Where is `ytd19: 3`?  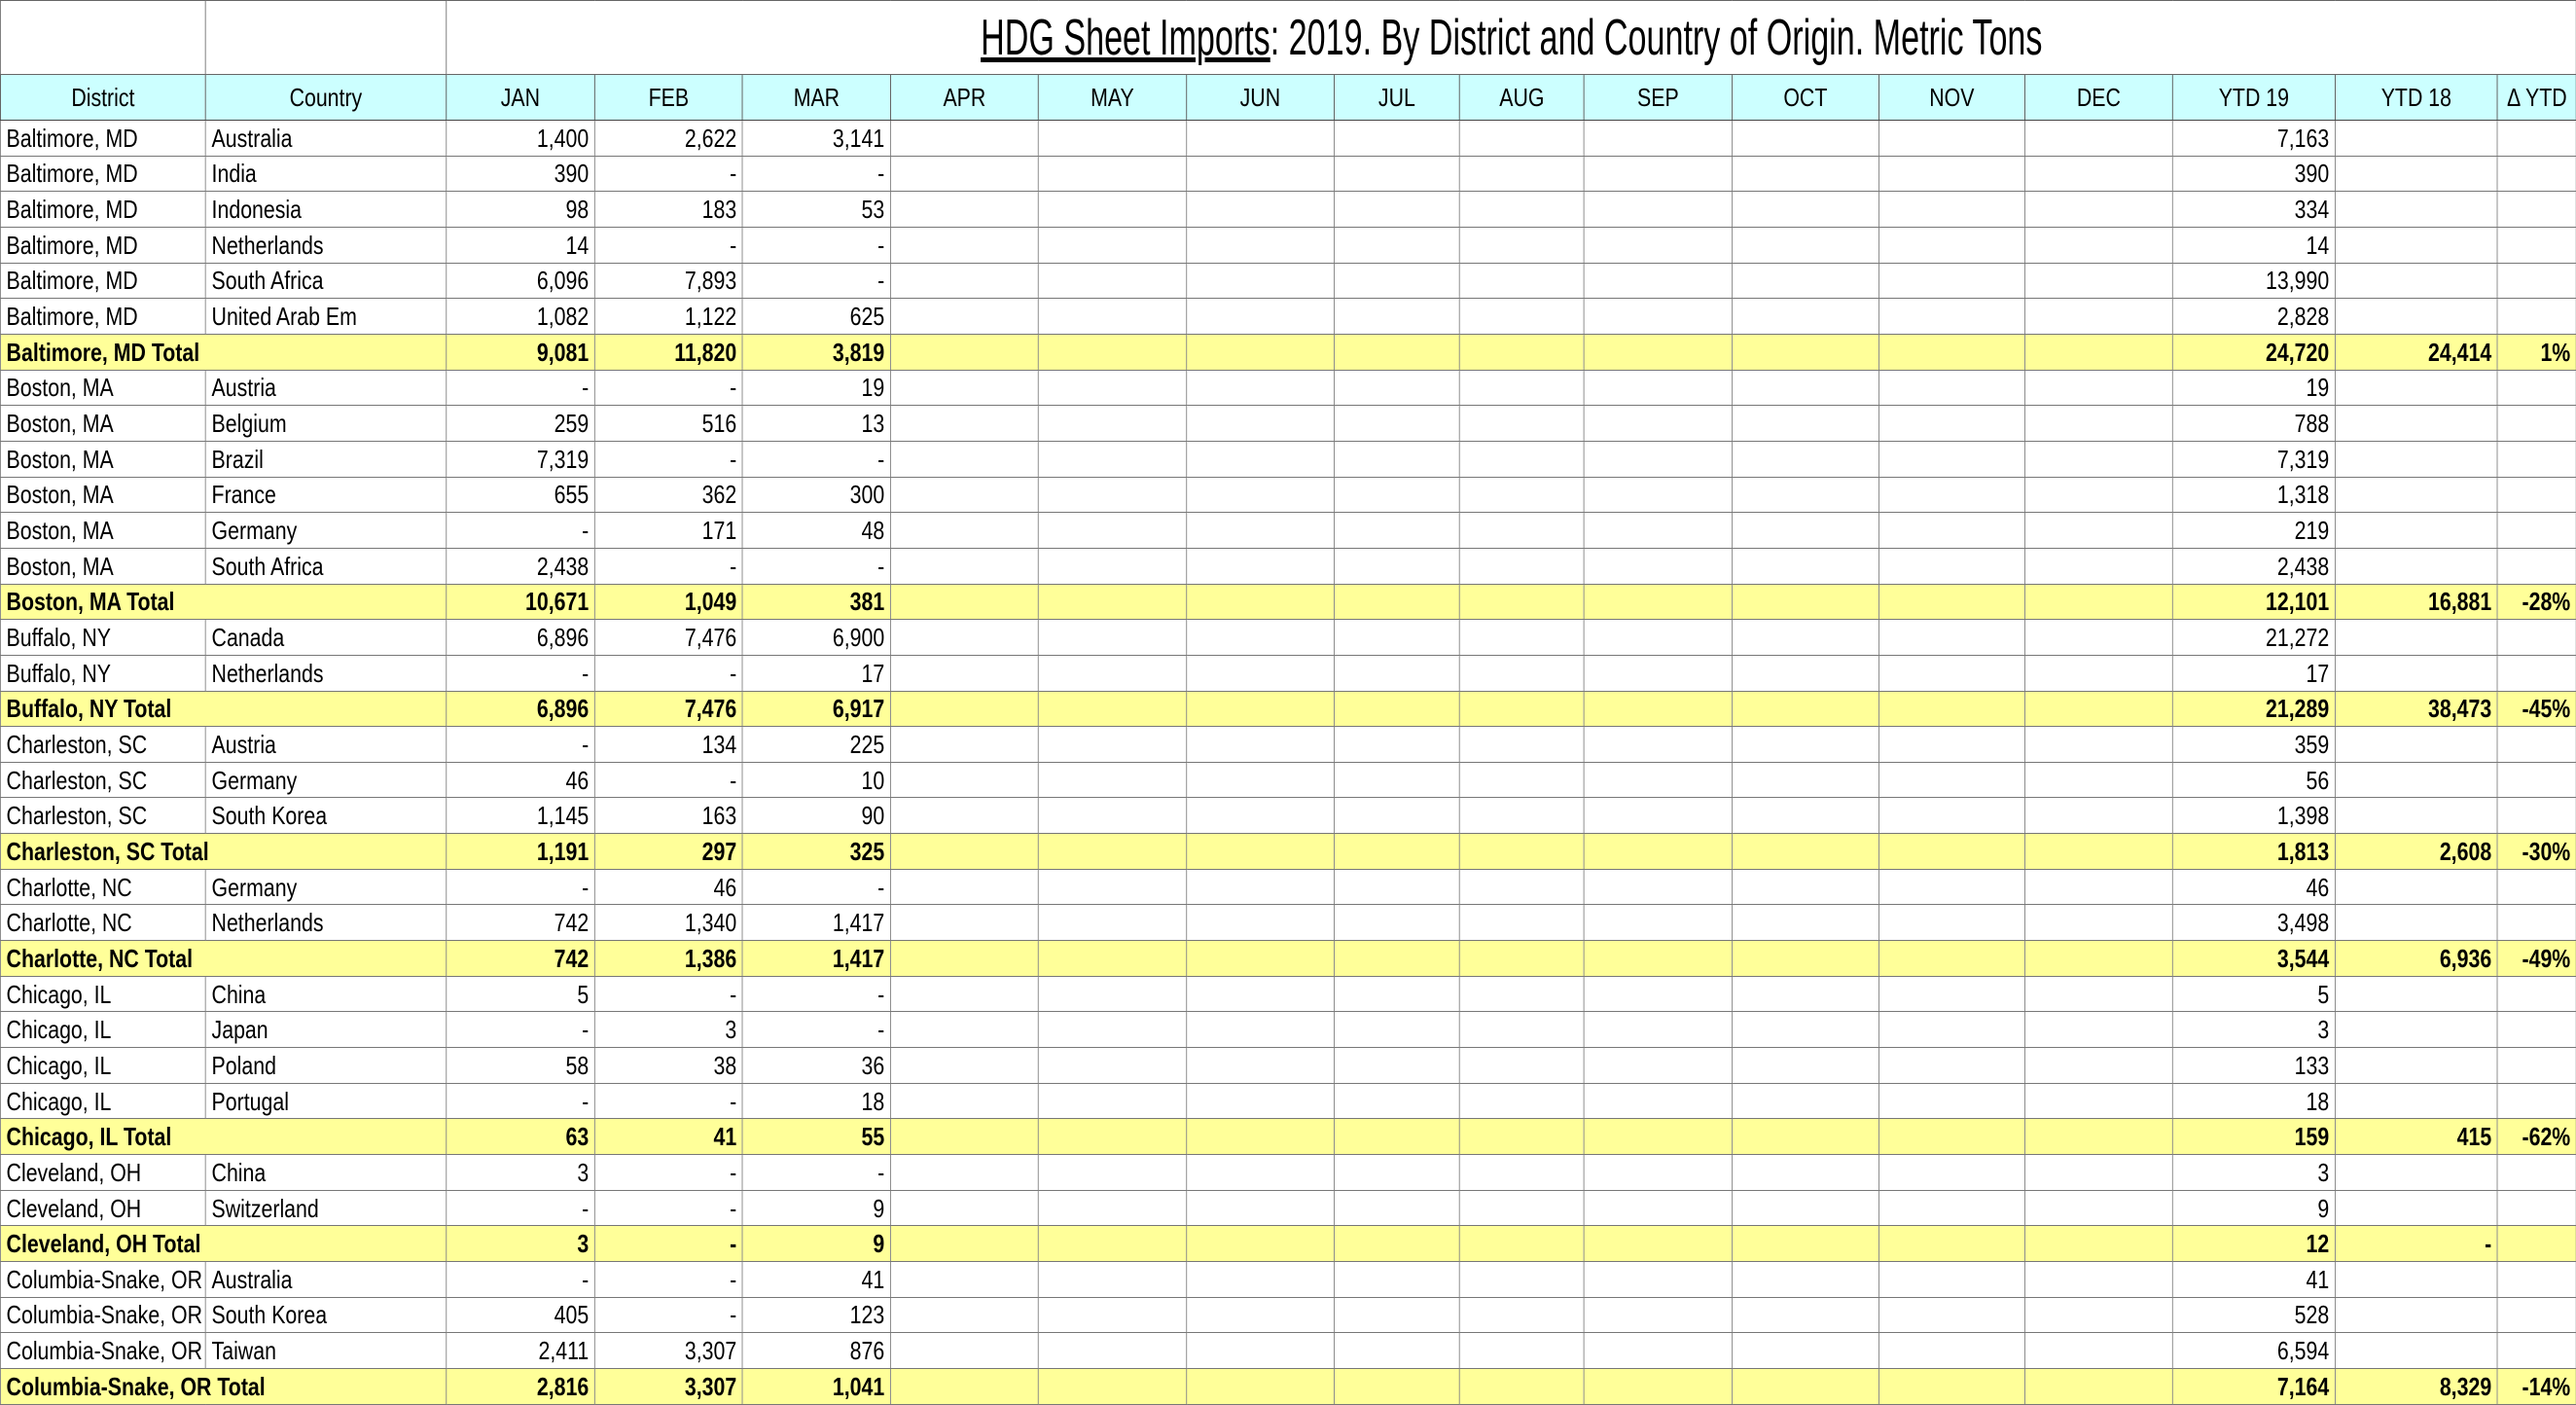 ytd19: 3 is located at coordinates (2253, 1030).